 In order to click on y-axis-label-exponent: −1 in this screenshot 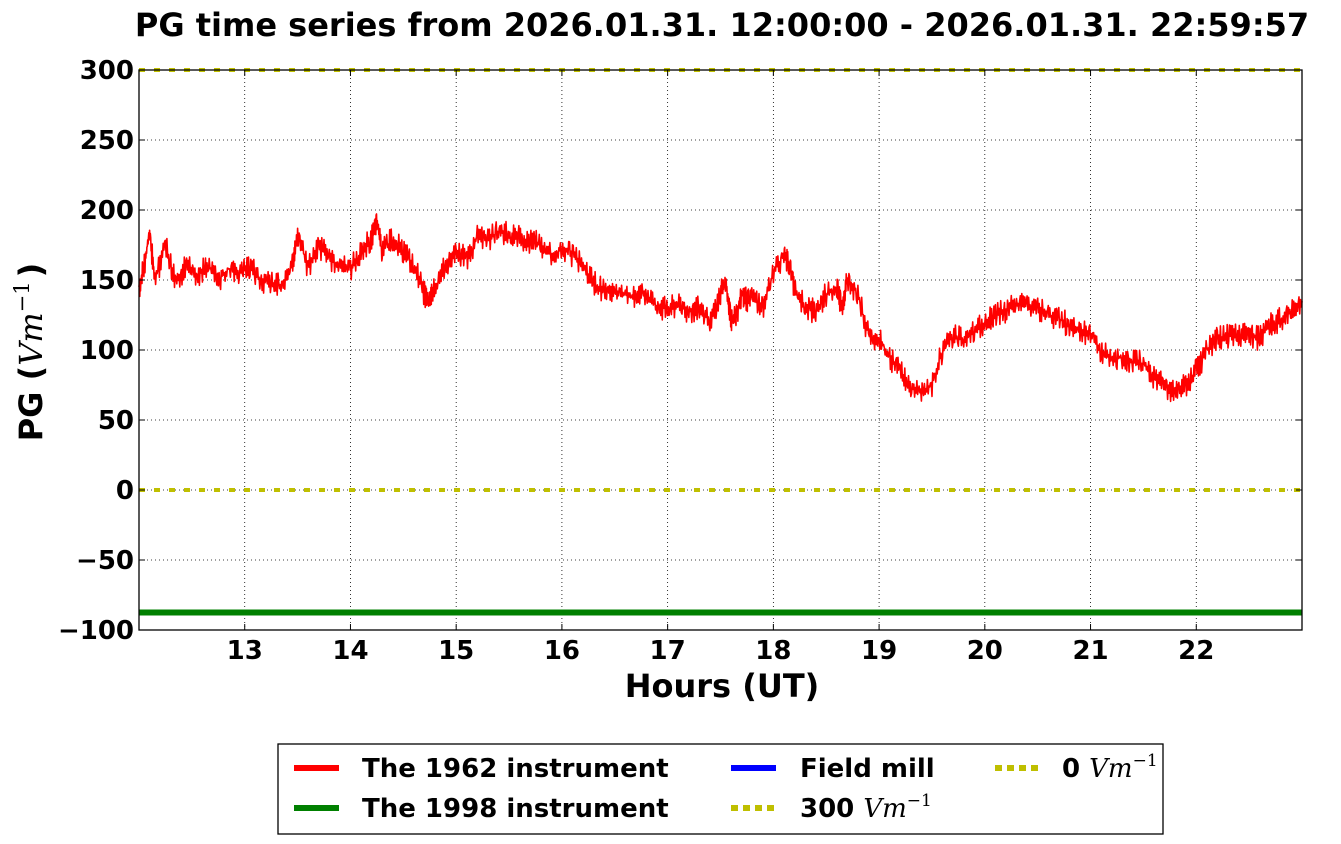, I will do `click(22, 296)`.